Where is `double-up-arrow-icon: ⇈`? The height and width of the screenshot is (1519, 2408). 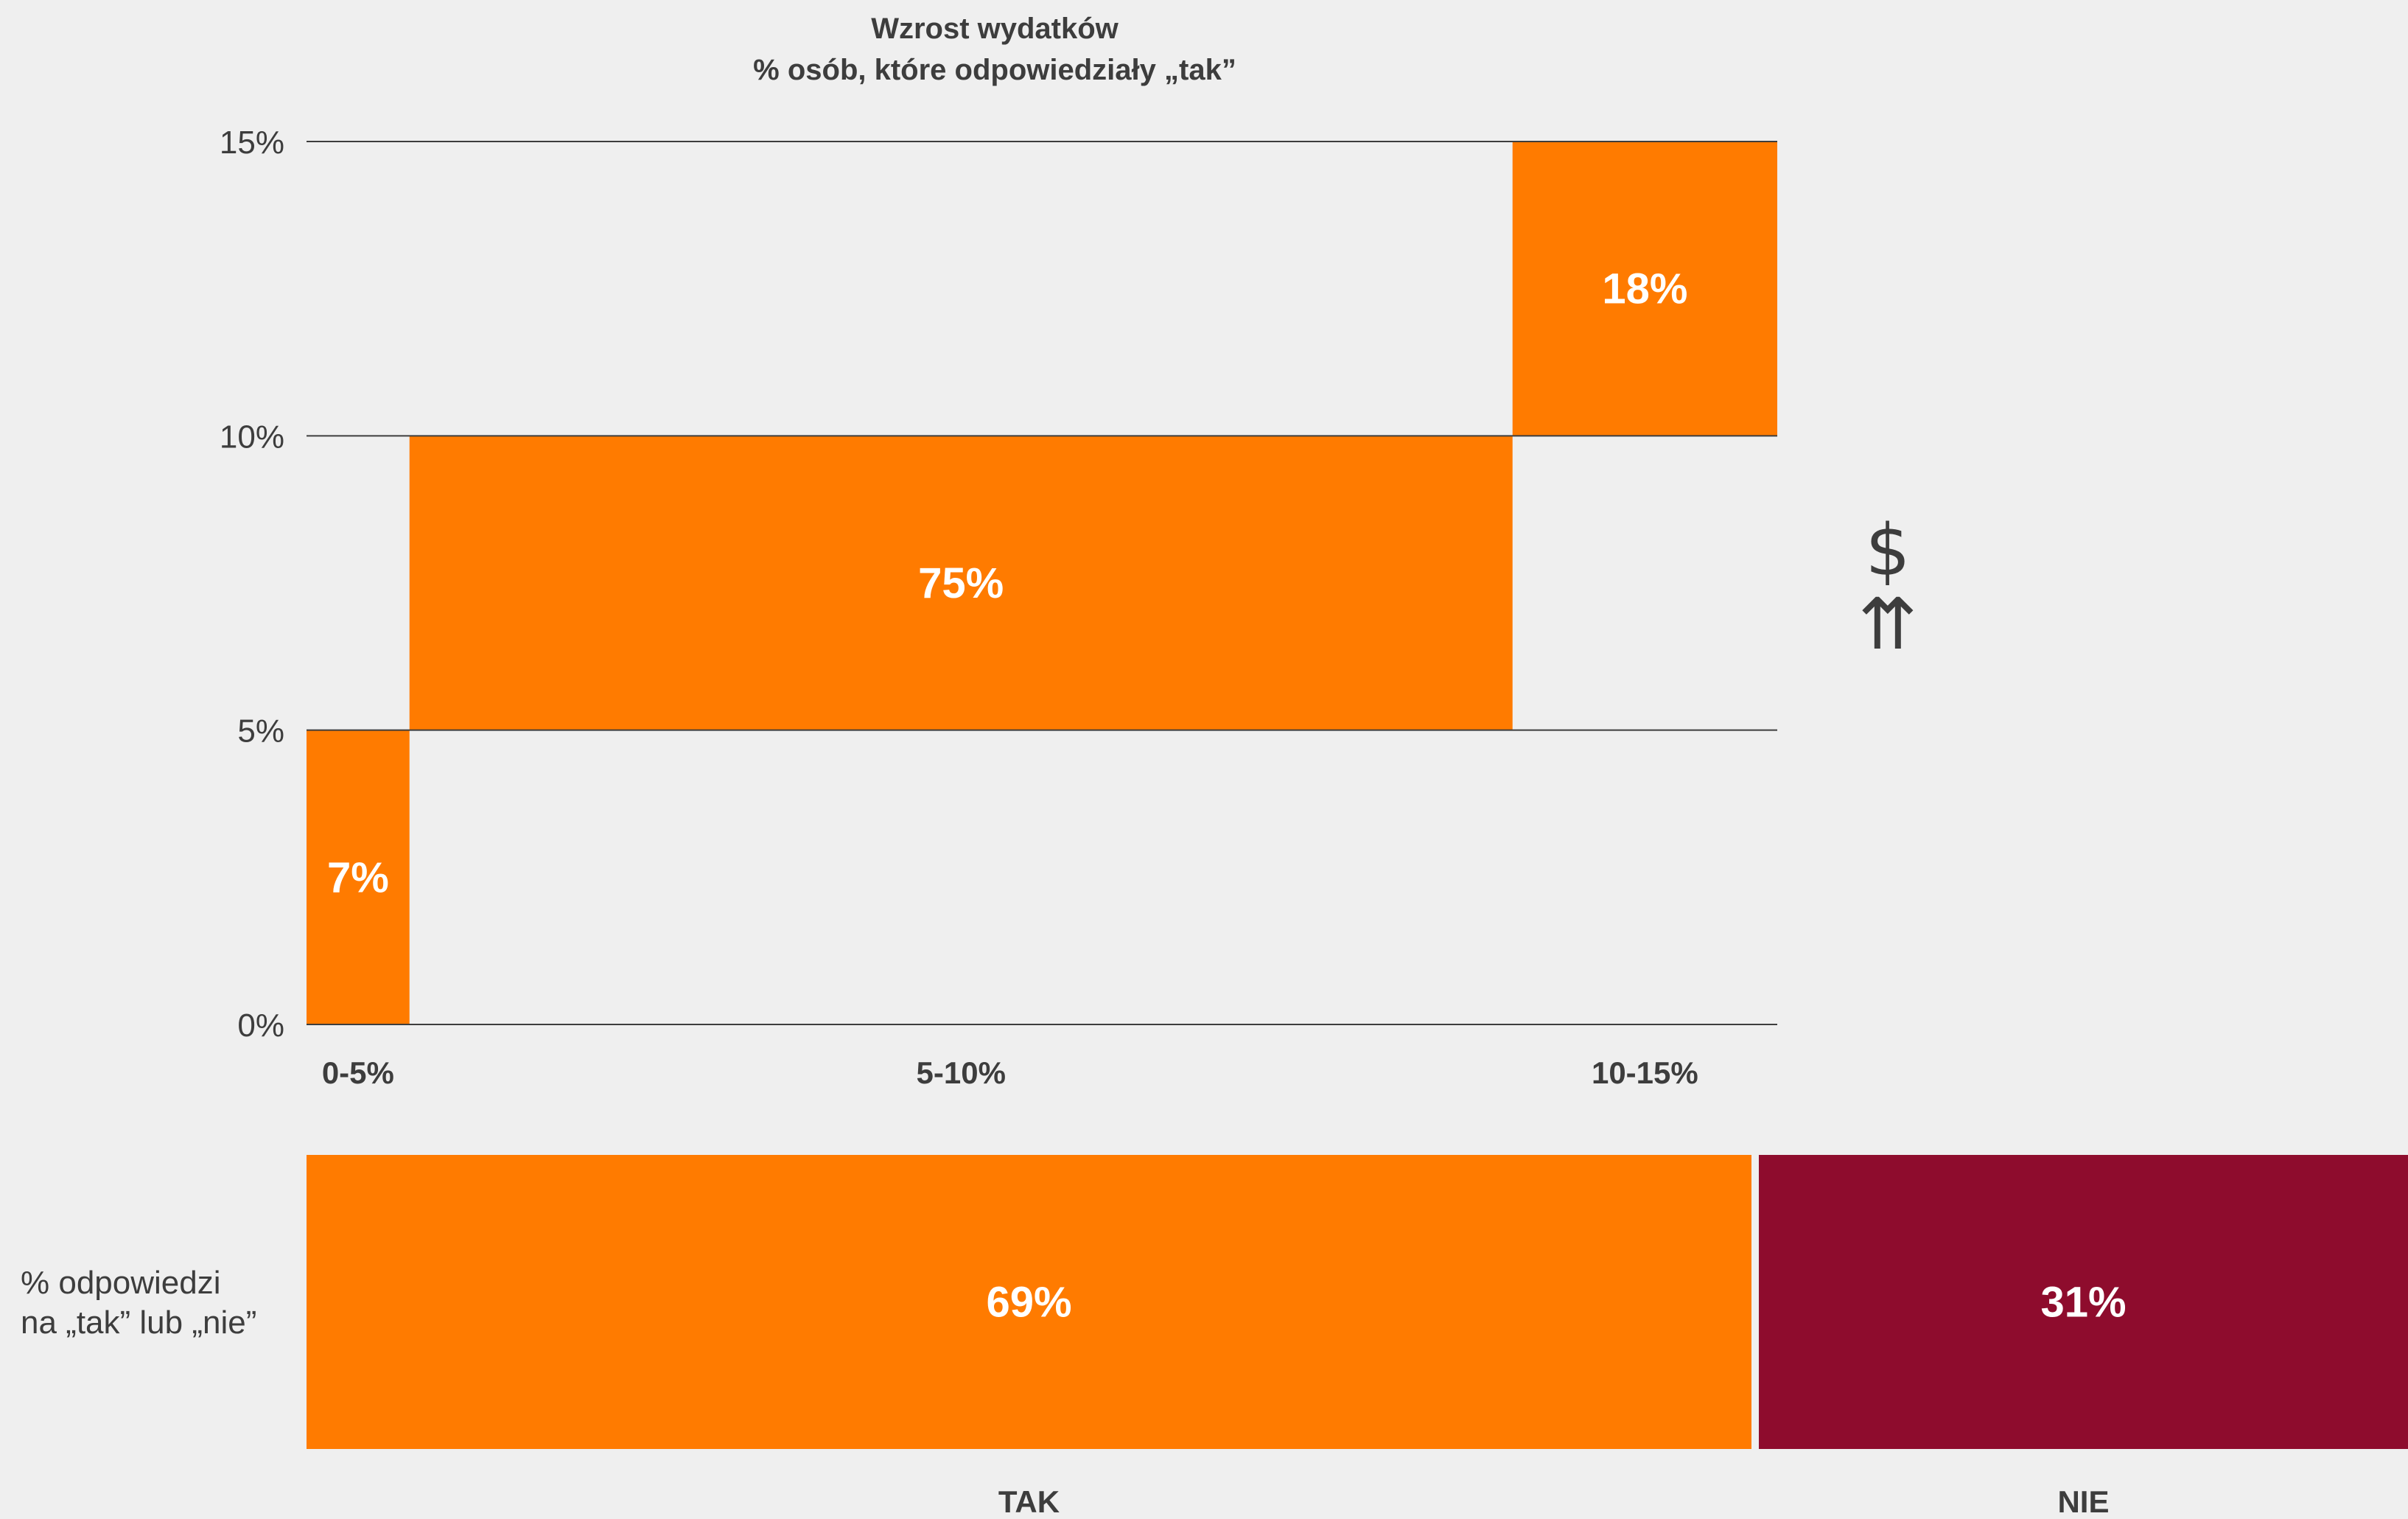
double-up-arrow-icon: ⇈ is located at coordinates (1887, 624).